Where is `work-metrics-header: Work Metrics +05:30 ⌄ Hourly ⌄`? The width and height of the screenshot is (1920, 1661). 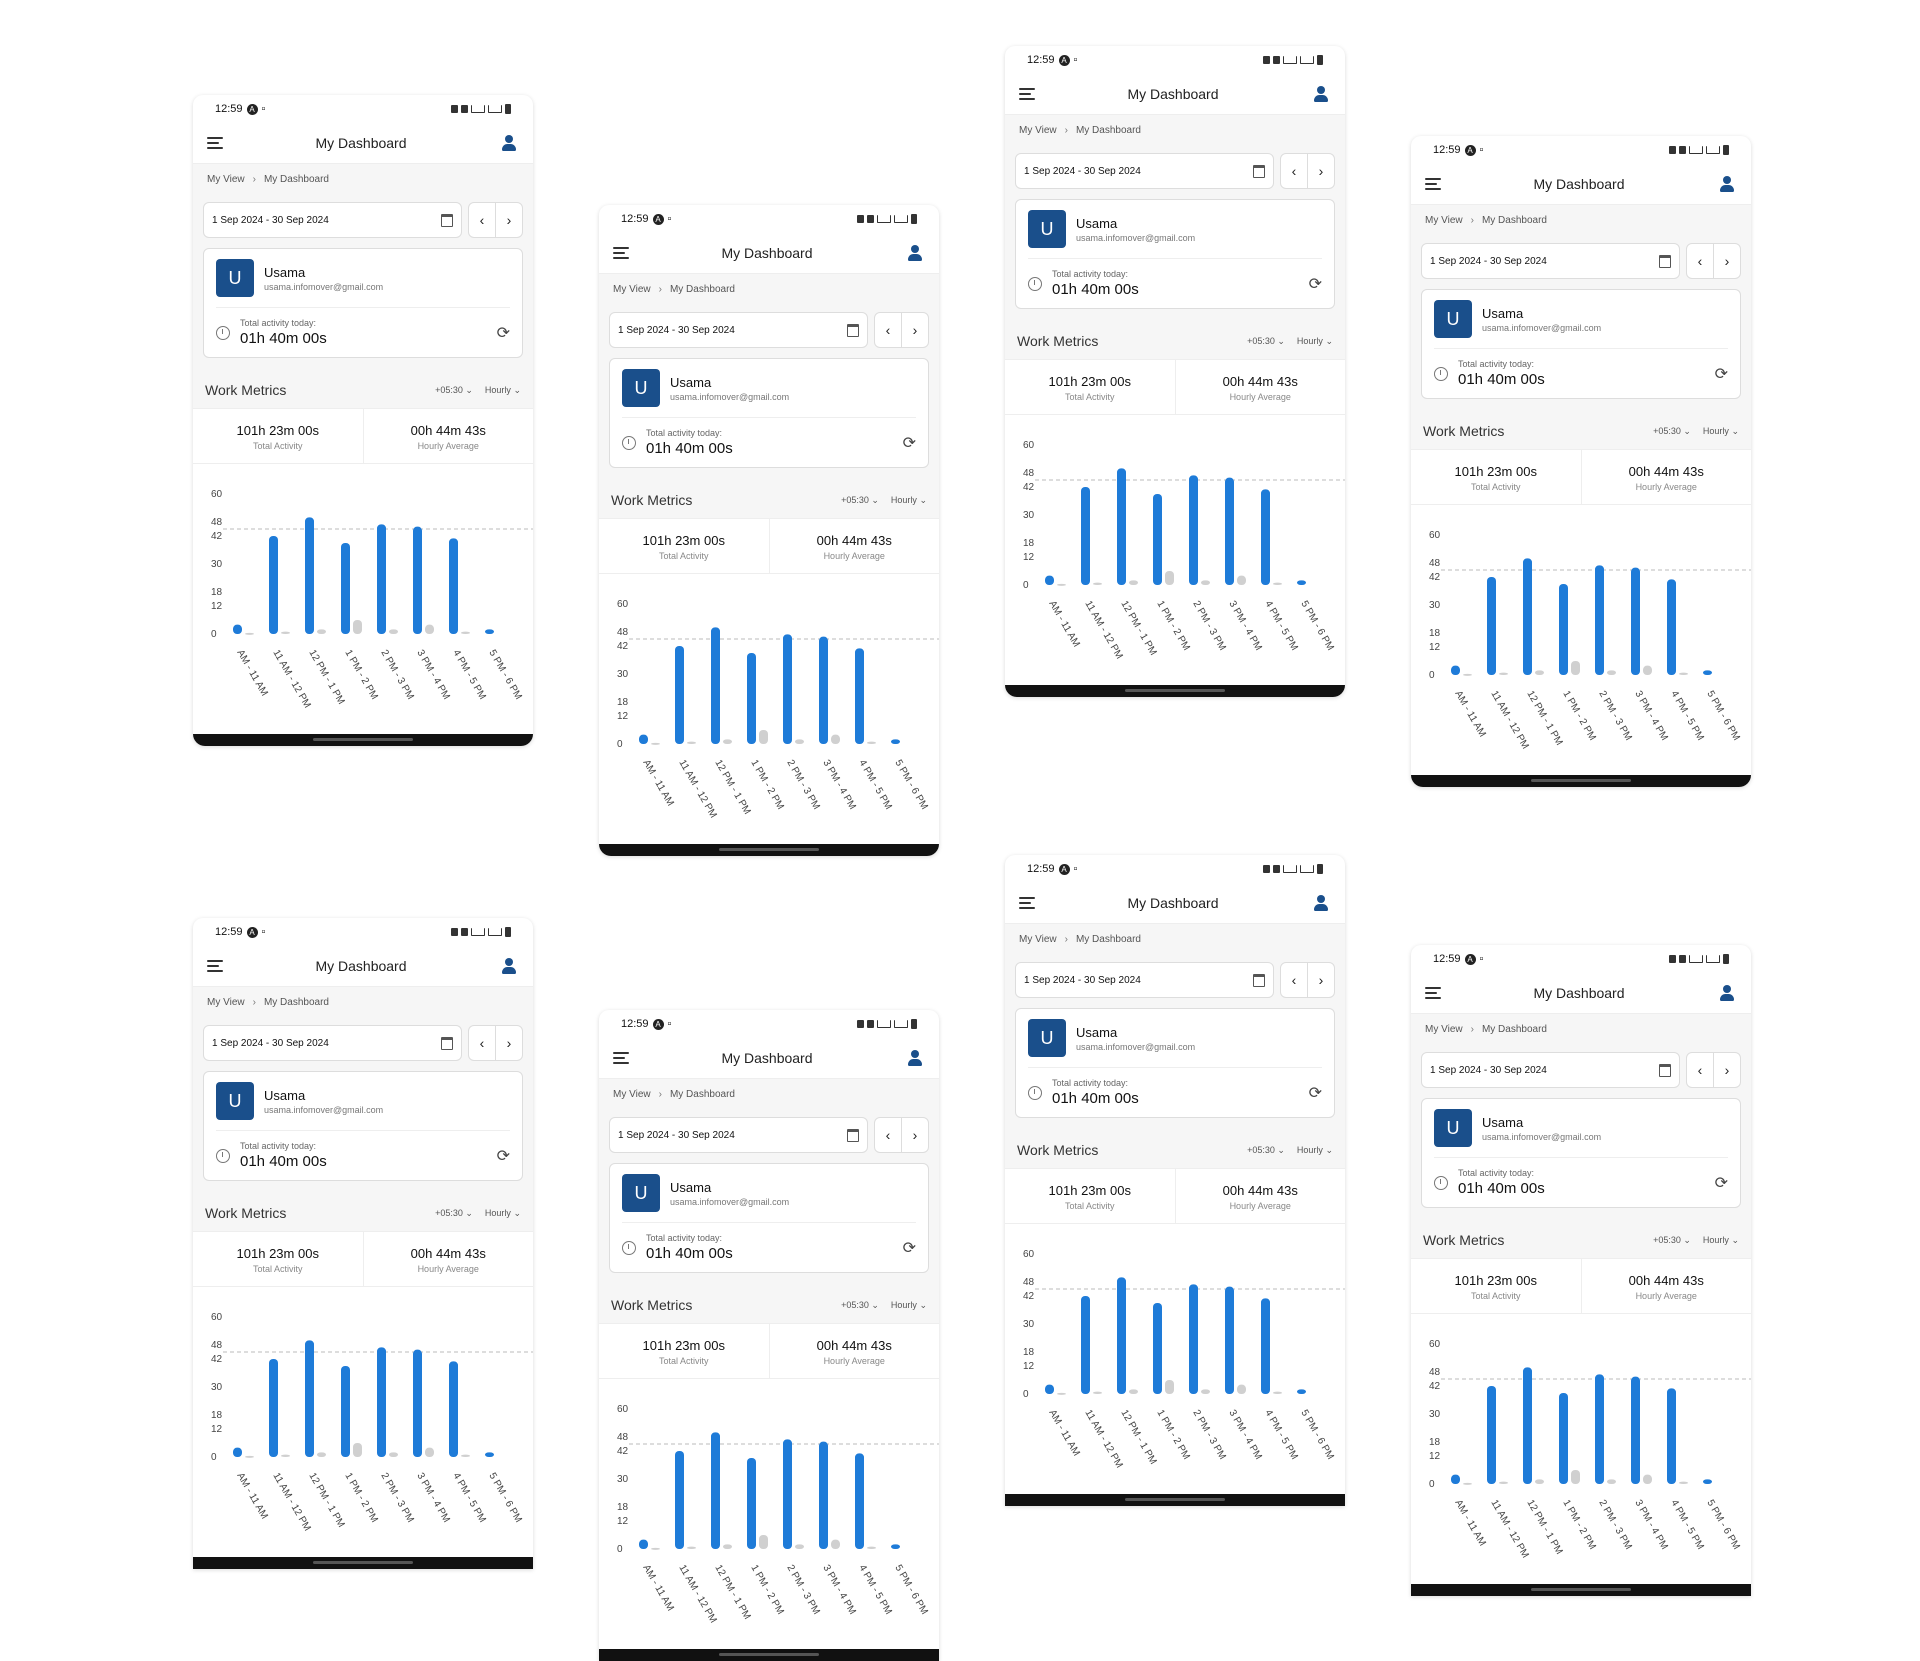
work-metrics-header: Work Metrics +05:30 ⌄ Hourly ⌄ is located at coordinates (363, 388).